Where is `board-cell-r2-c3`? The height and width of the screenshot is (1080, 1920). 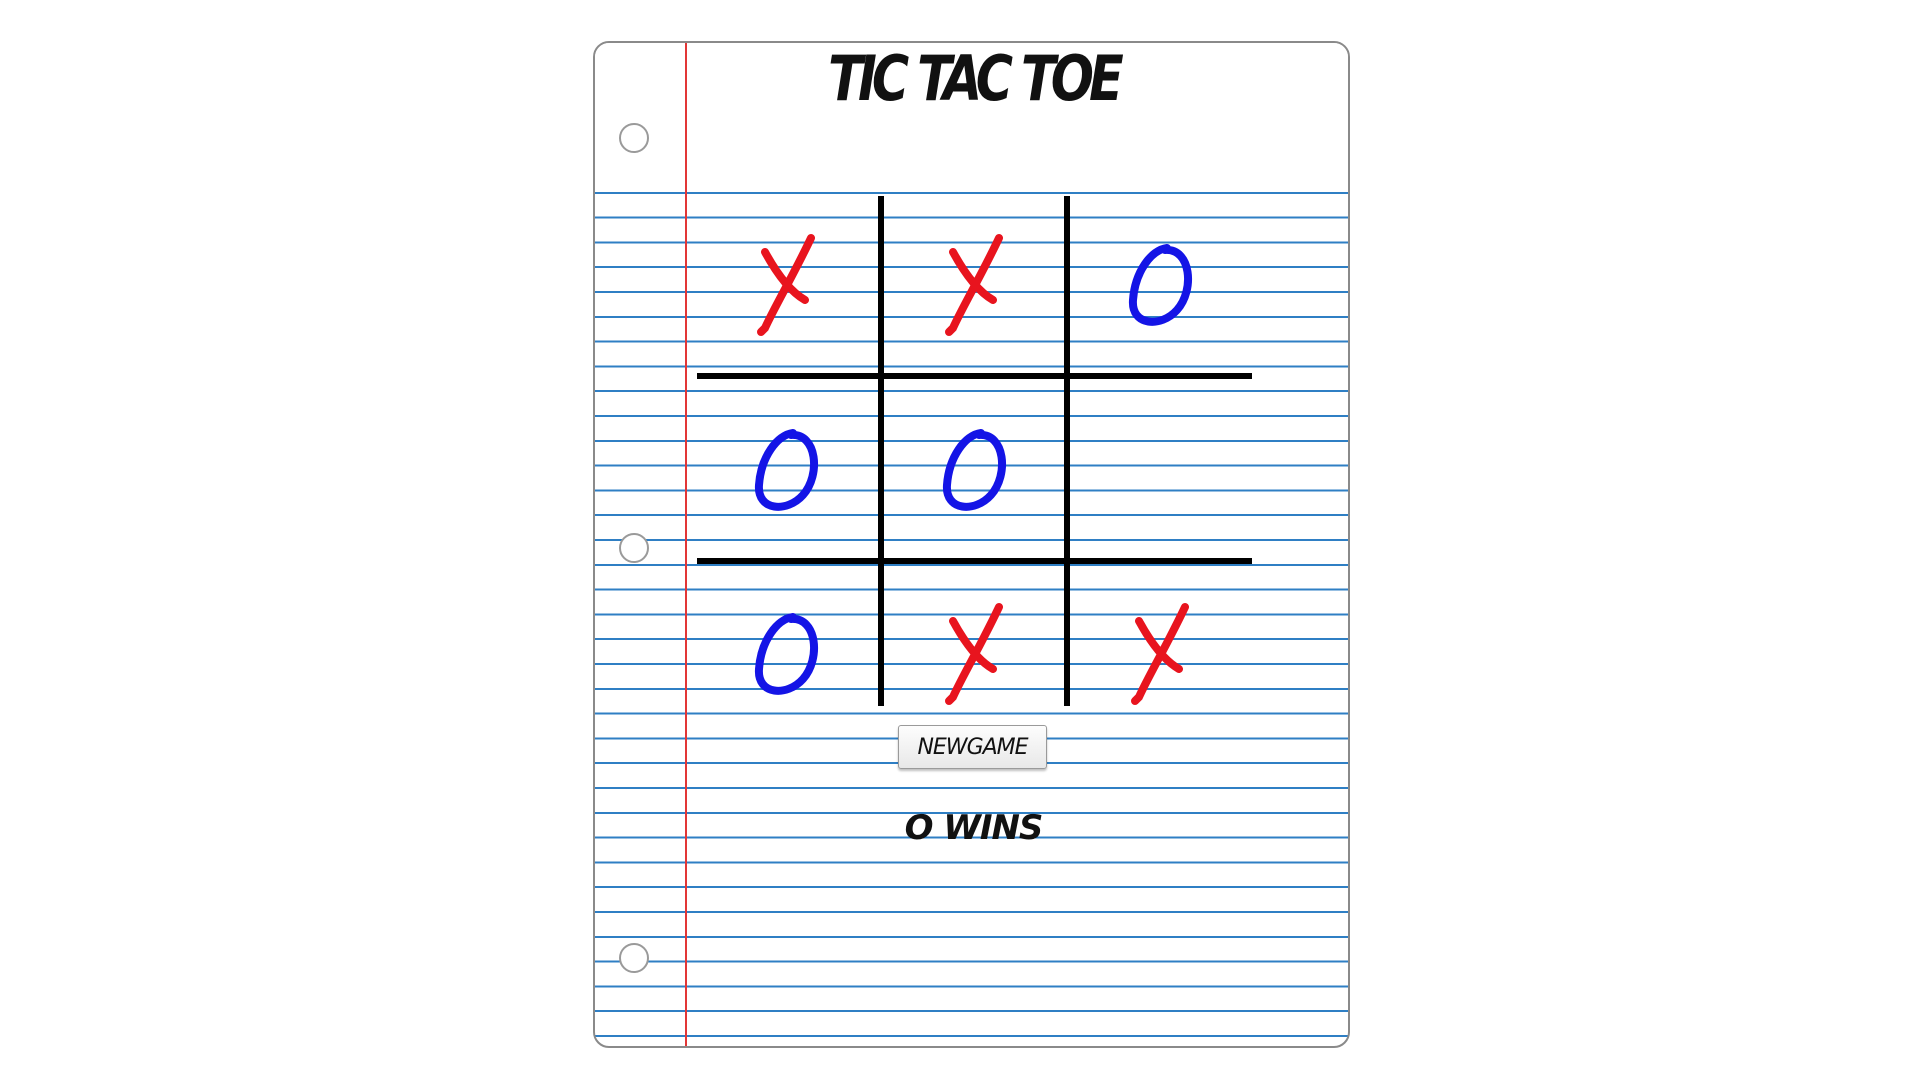 board-cell-r2-c3 is located at coordinates (1161, 471).